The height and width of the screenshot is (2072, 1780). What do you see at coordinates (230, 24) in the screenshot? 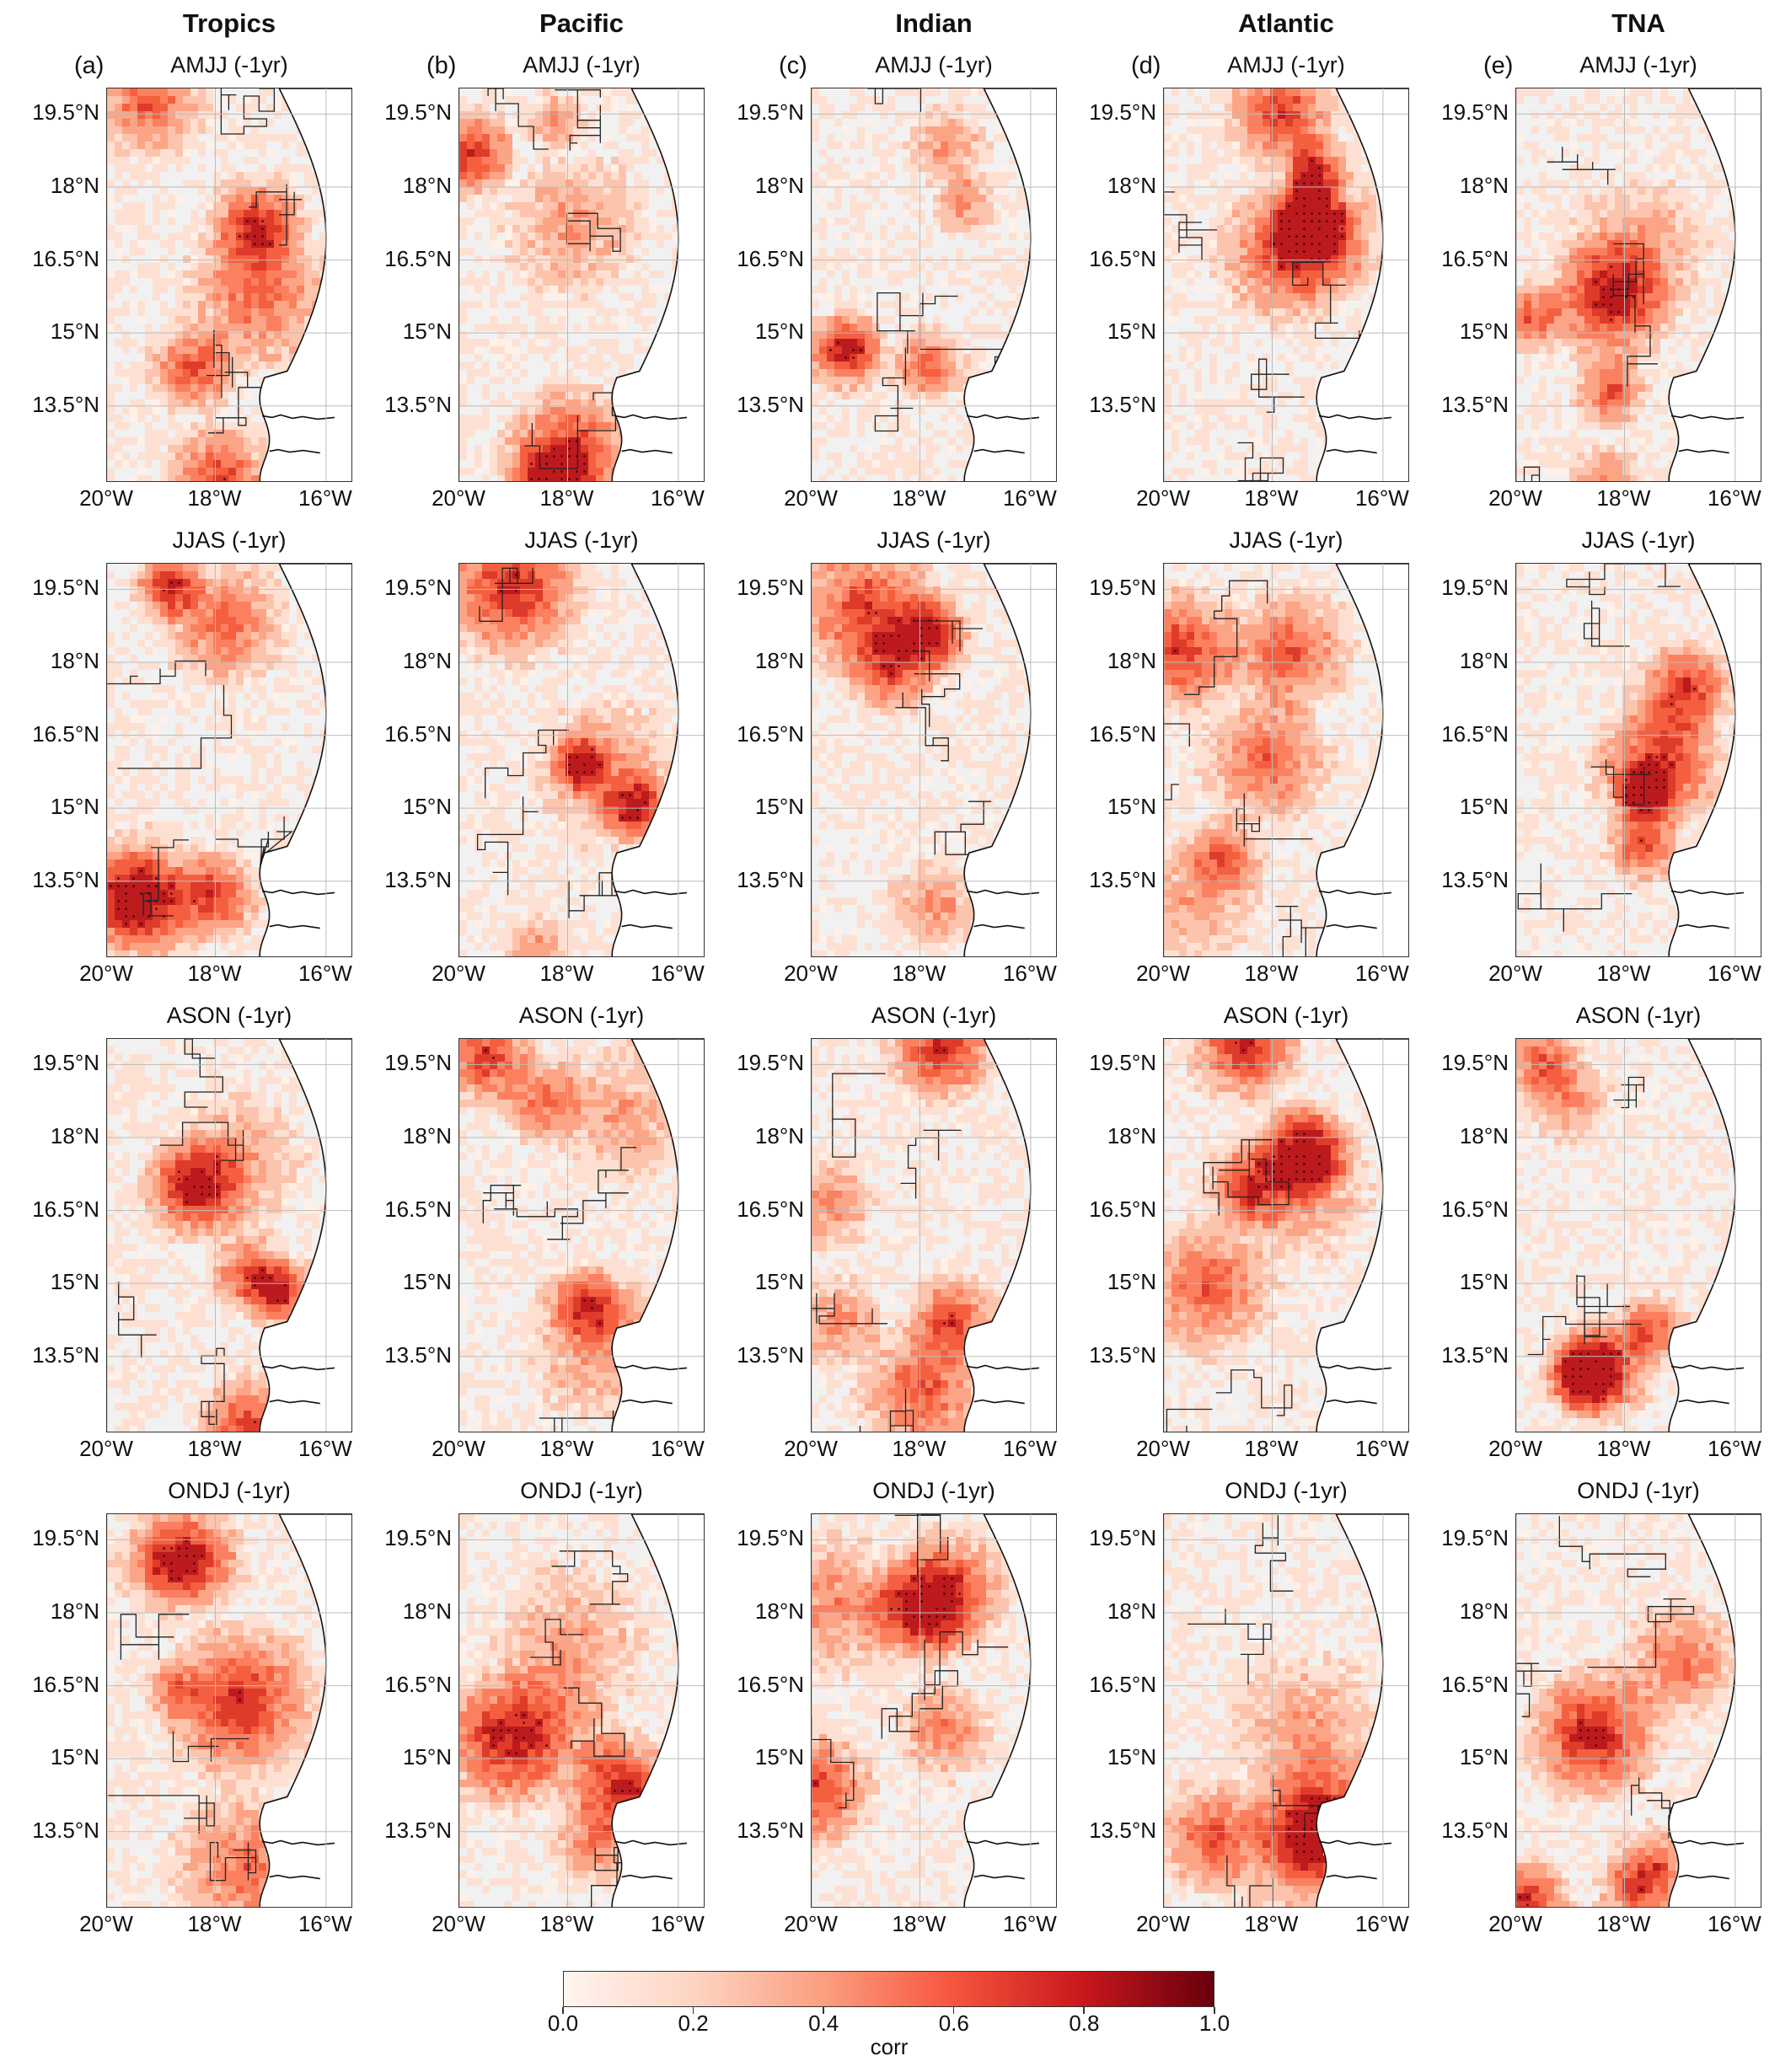
I see `column-title: Tropics` at bounding box center [230, 24].